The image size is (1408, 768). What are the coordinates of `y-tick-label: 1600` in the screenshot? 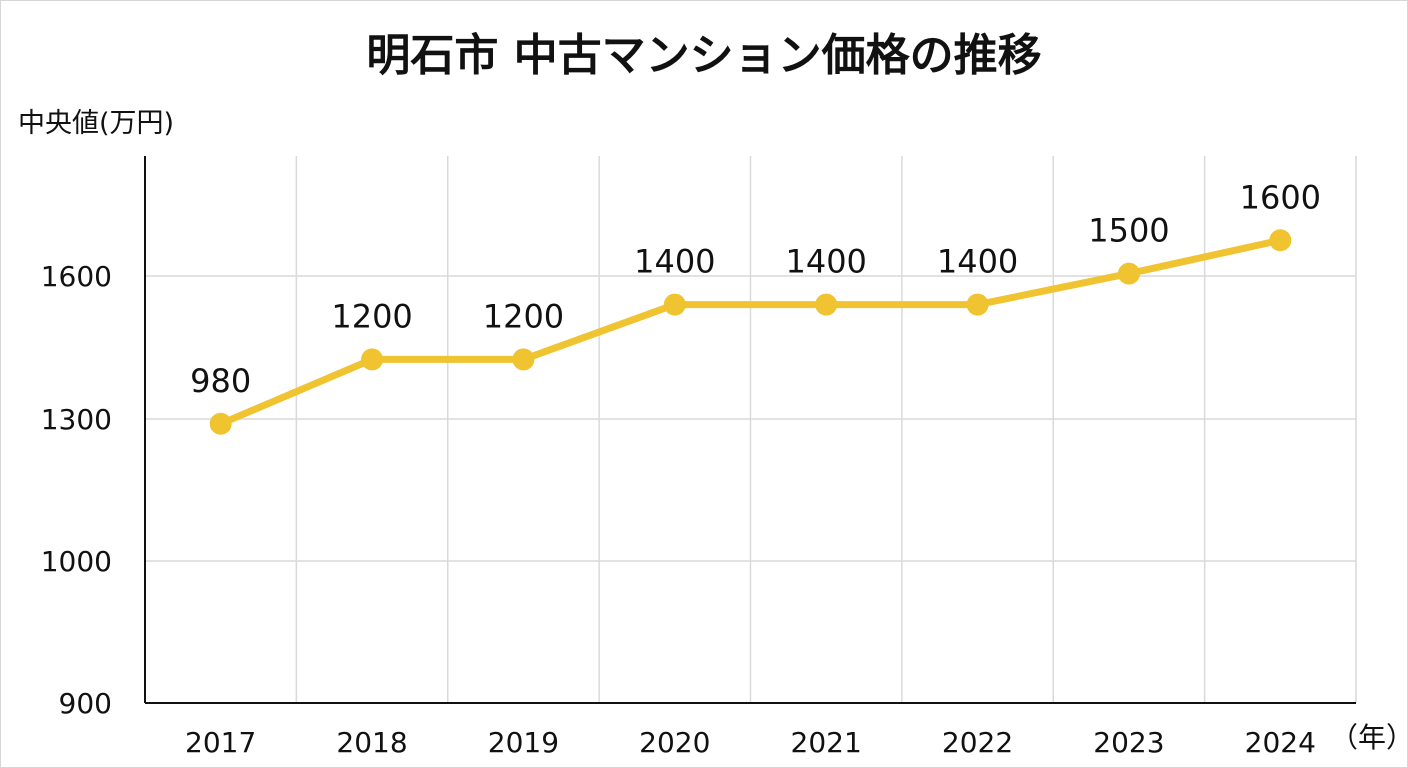 It's located at (76, 276).